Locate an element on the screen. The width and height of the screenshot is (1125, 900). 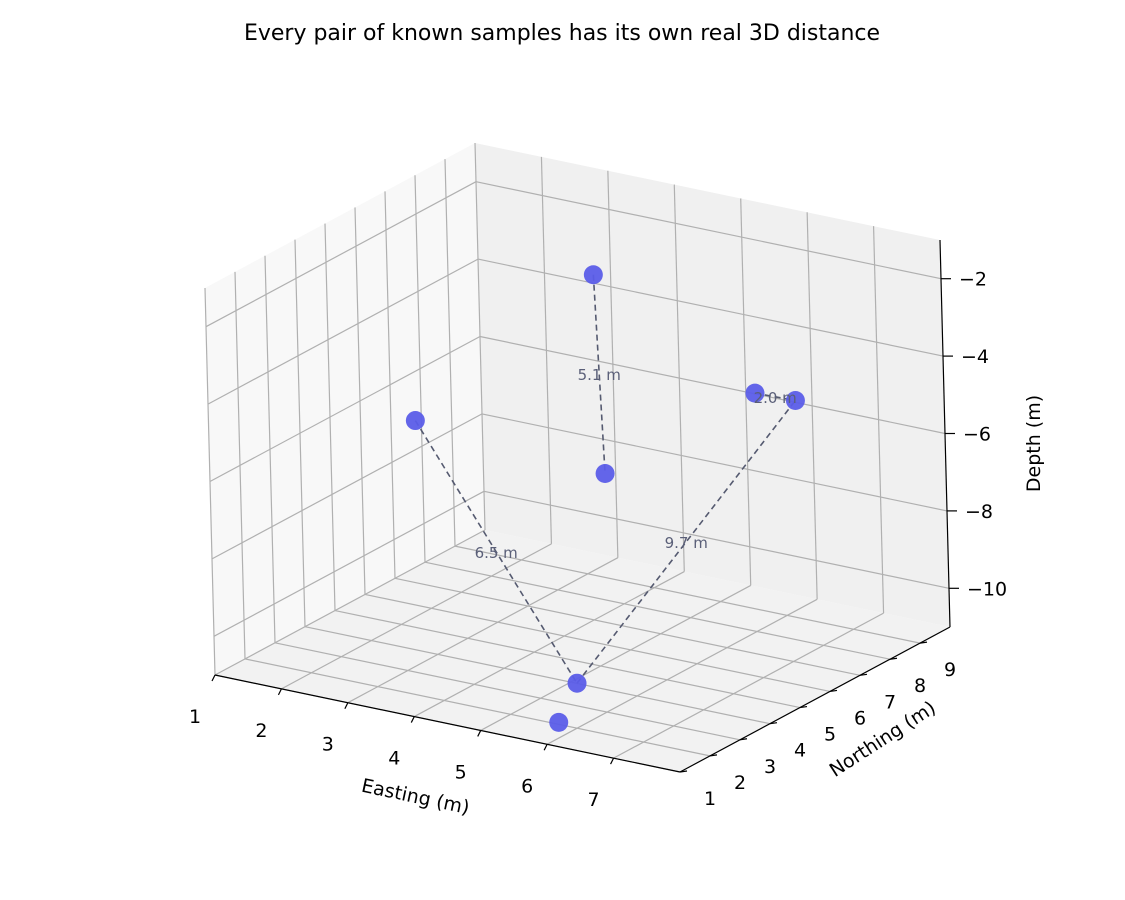
y-tick-label: 6 is located at coordinates (860, 718).